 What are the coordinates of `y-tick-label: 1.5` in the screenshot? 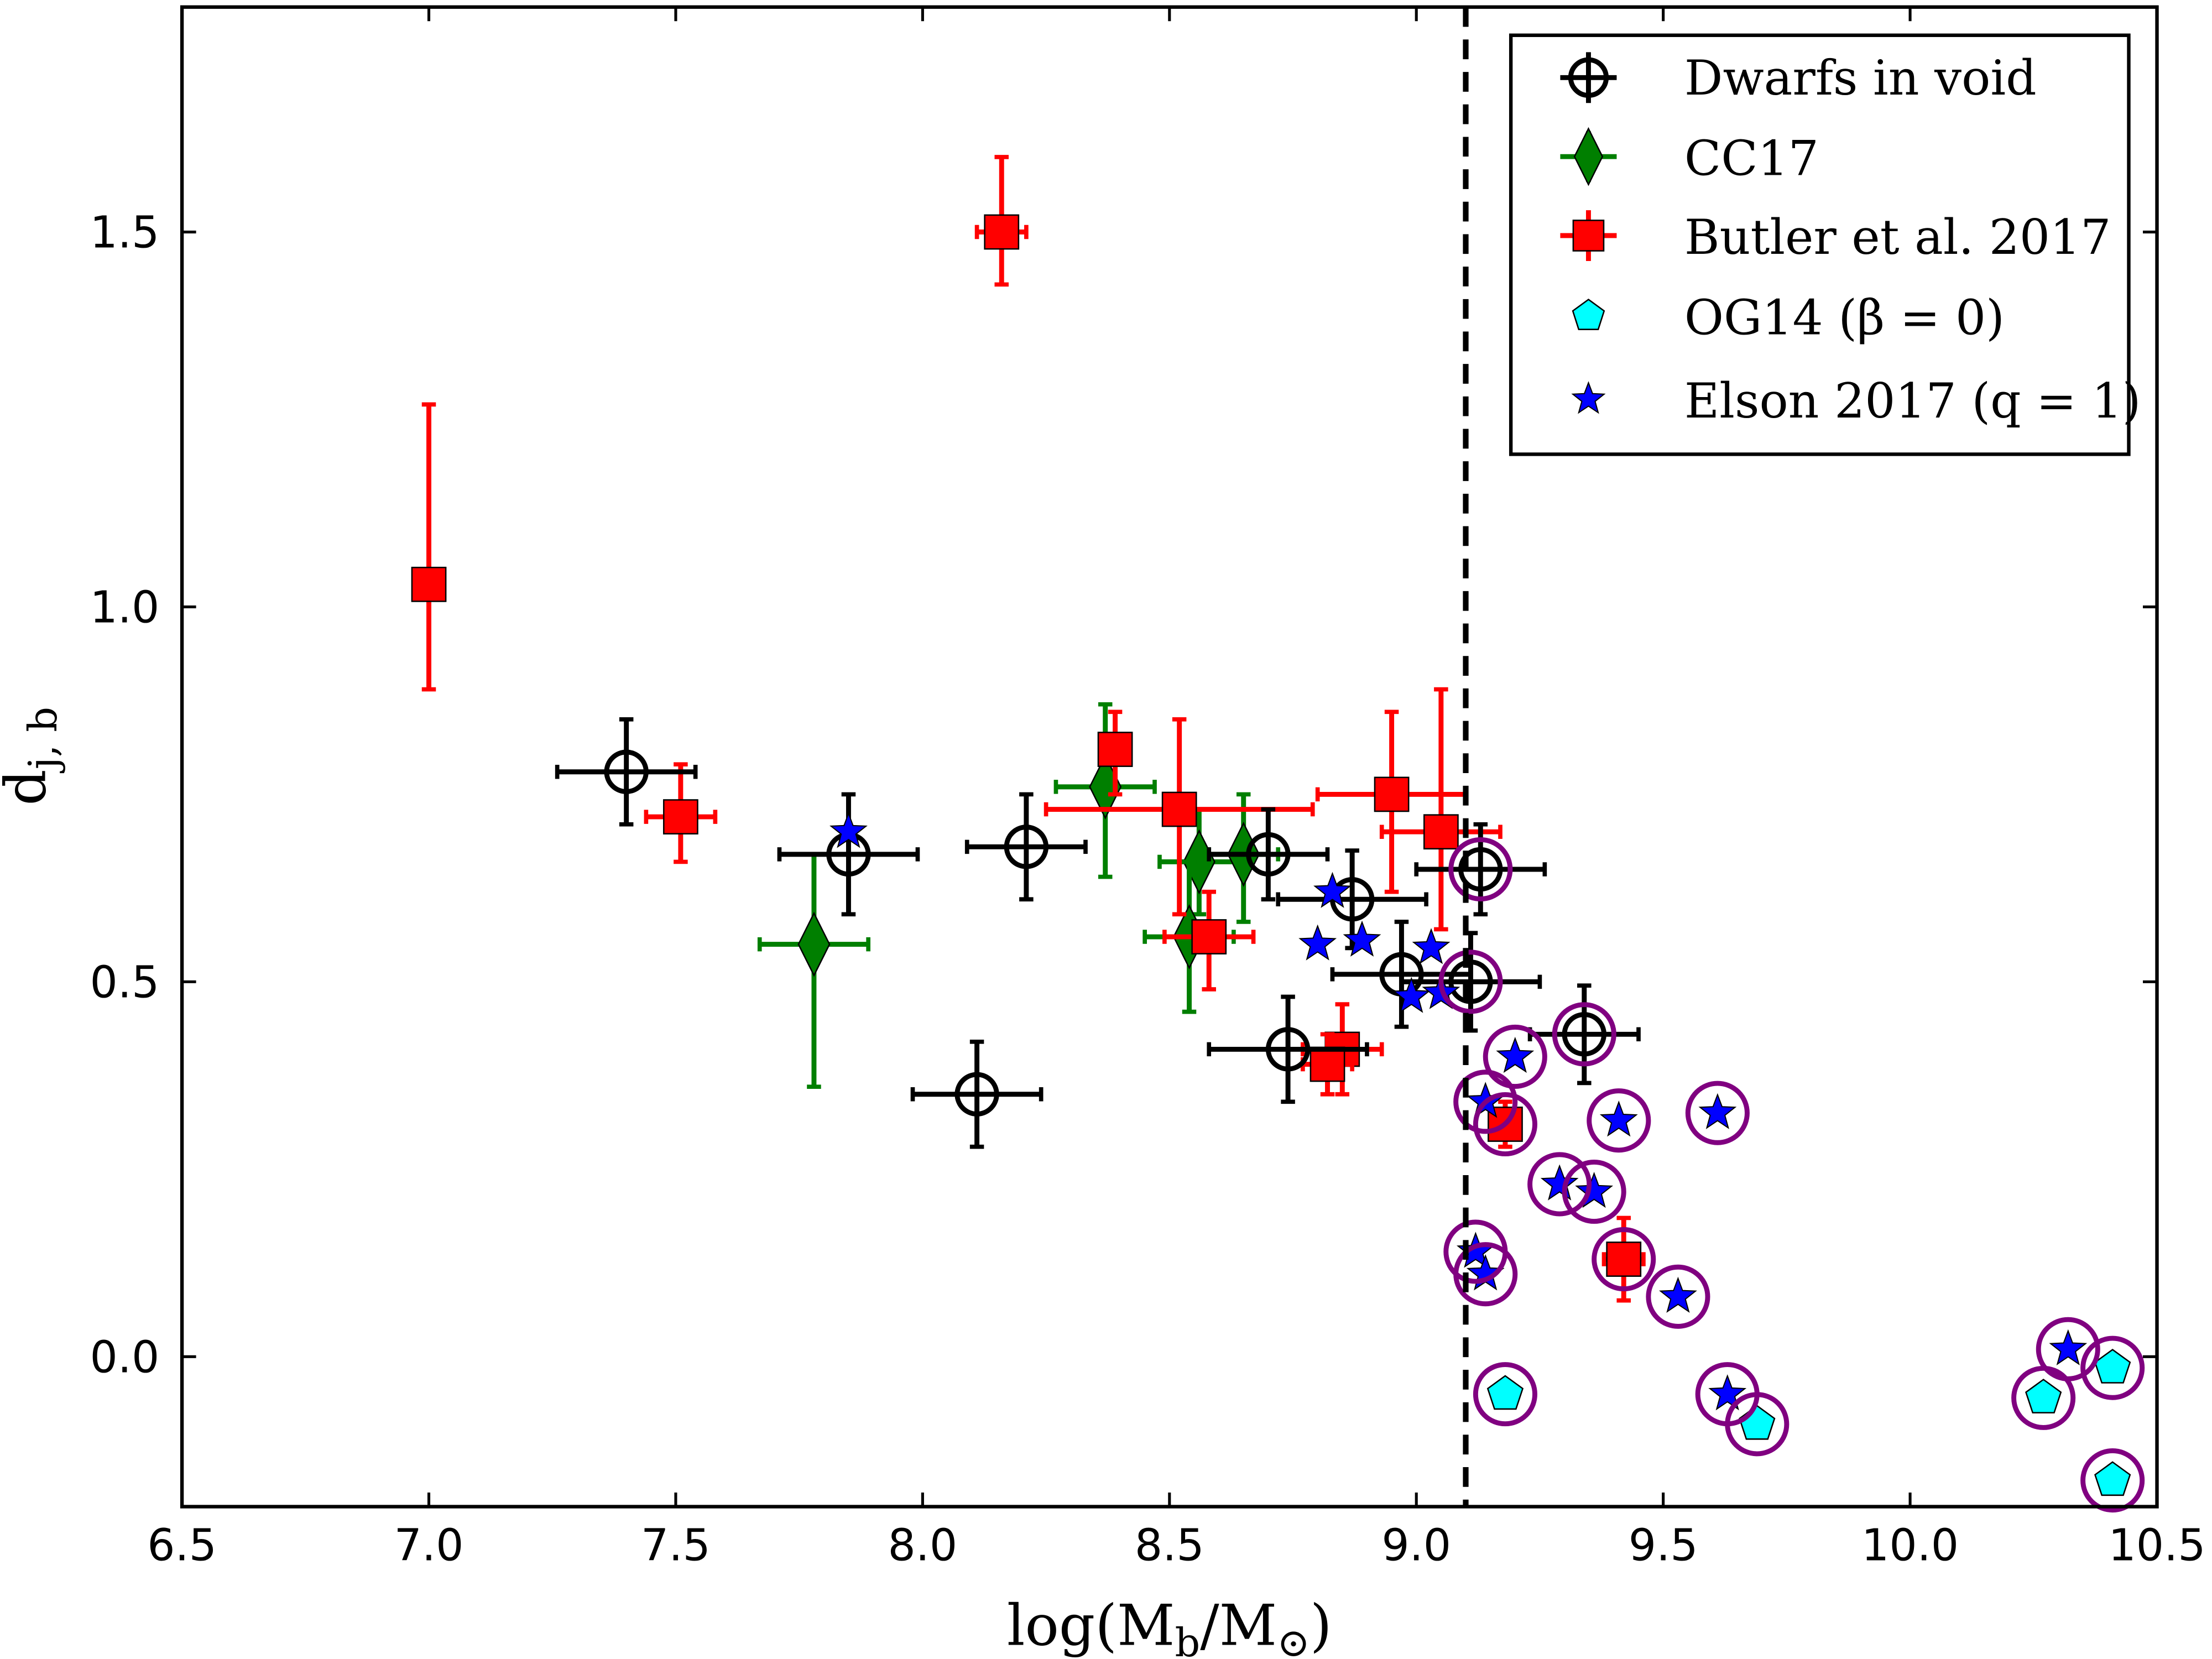 It's located at (125, 233).